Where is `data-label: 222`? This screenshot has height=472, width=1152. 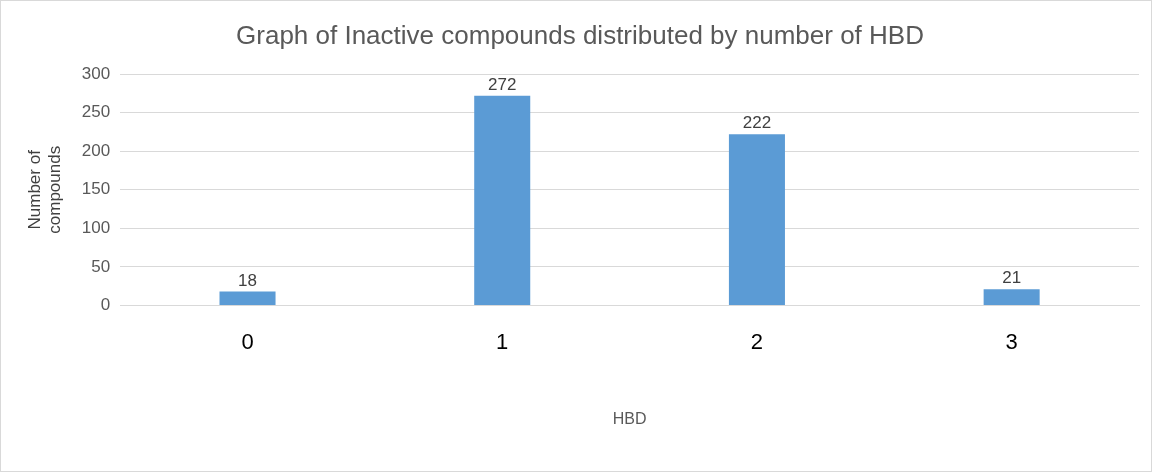
data-label: 222 is located at coordinates (757, 123).